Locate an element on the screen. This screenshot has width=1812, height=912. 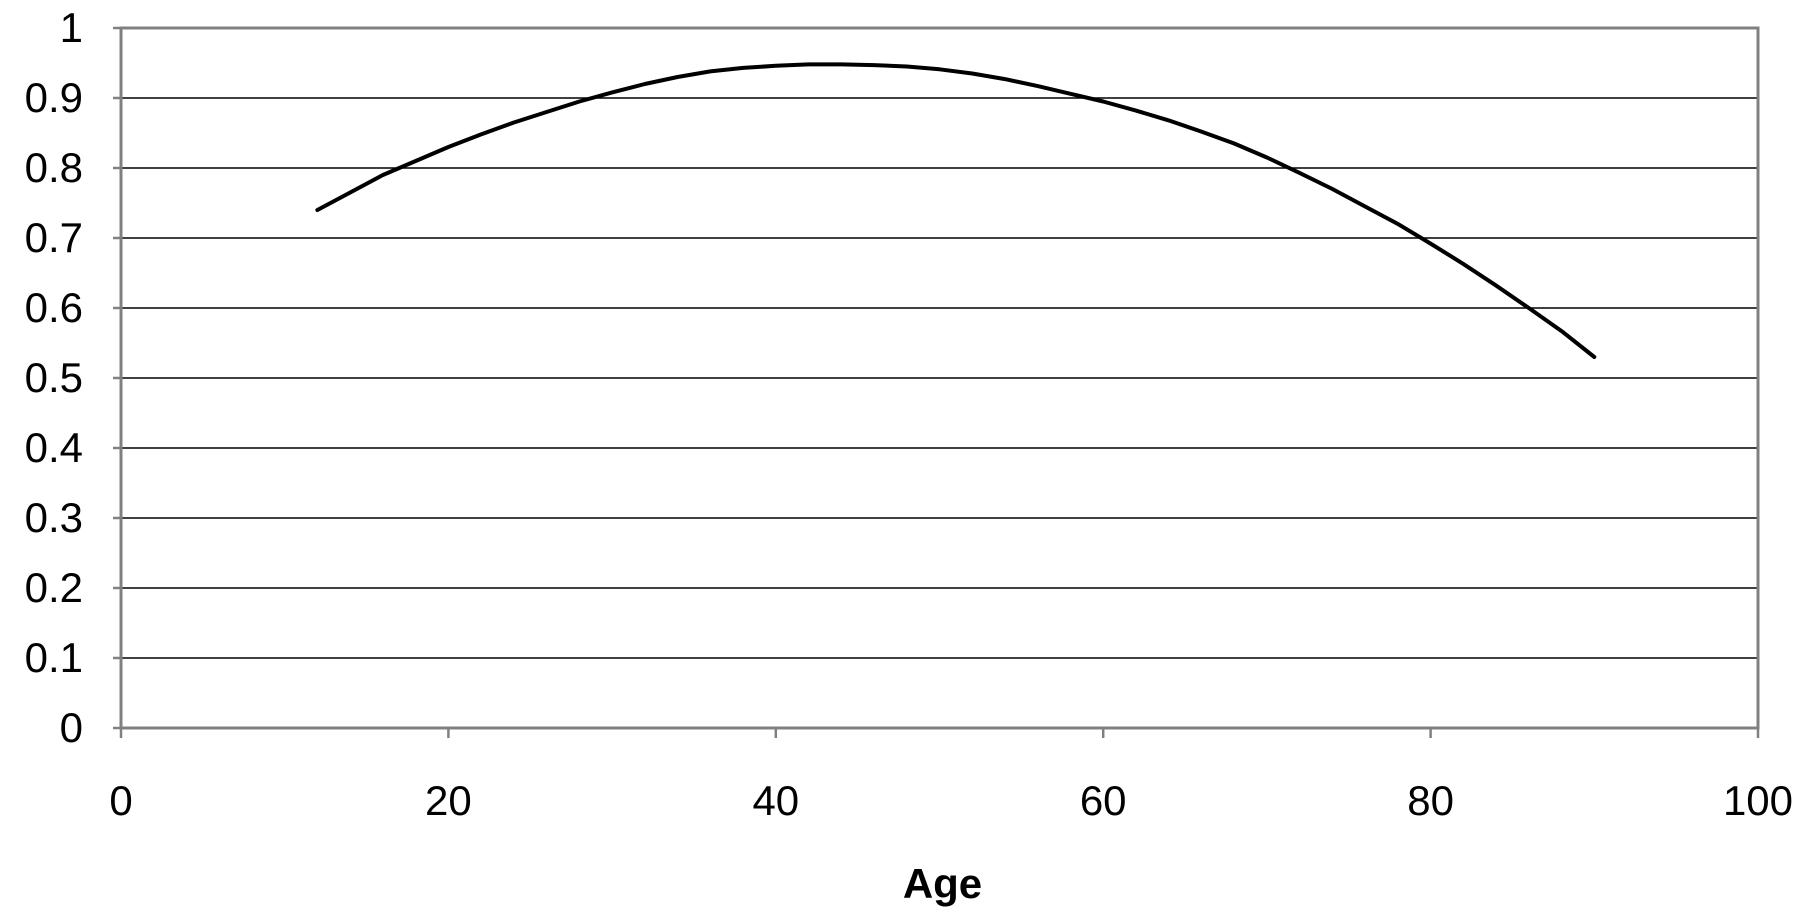
x-tick-label: 60 is located at coordinates (1103, 800).